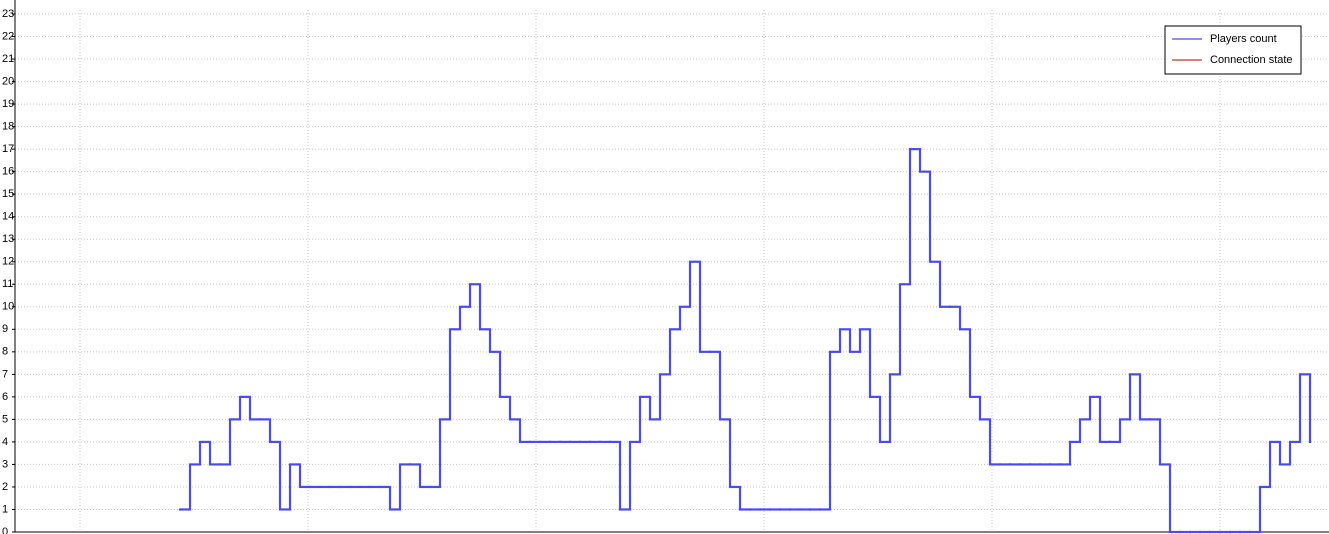  What do you see at coordinates (8, 239) in the screenshot?
I see `y-tick-label: 13` at bounding box center [8, 239].